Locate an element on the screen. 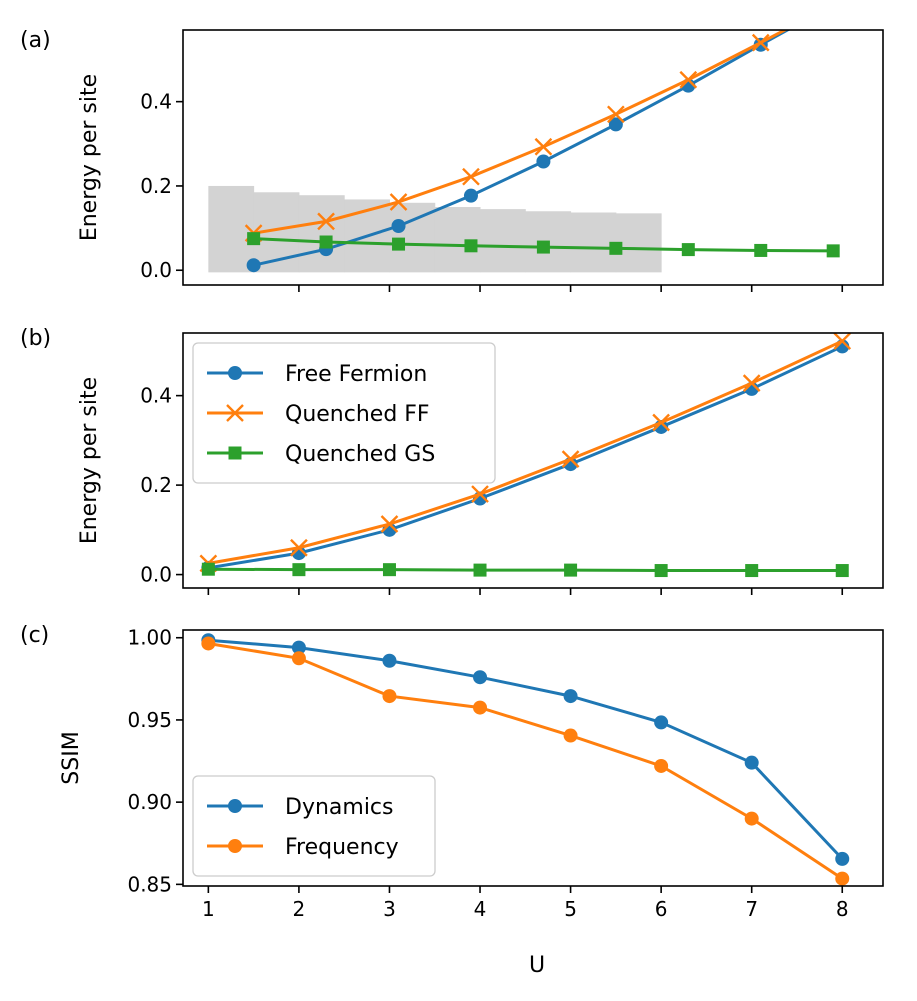 This screenshot has width=917, height=1001. x-tick-label: 1 is located at coordinates (208, 909).